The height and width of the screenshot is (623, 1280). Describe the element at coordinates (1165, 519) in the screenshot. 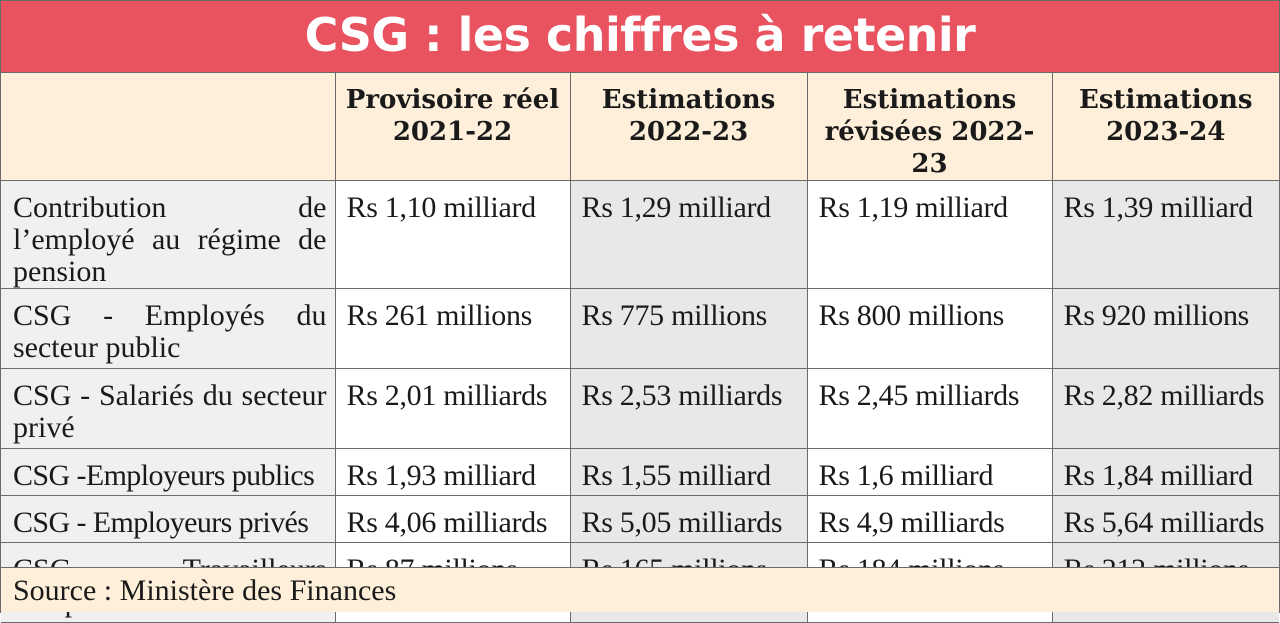

I see `table-cell: Rs 5,64 milliards` at that location.